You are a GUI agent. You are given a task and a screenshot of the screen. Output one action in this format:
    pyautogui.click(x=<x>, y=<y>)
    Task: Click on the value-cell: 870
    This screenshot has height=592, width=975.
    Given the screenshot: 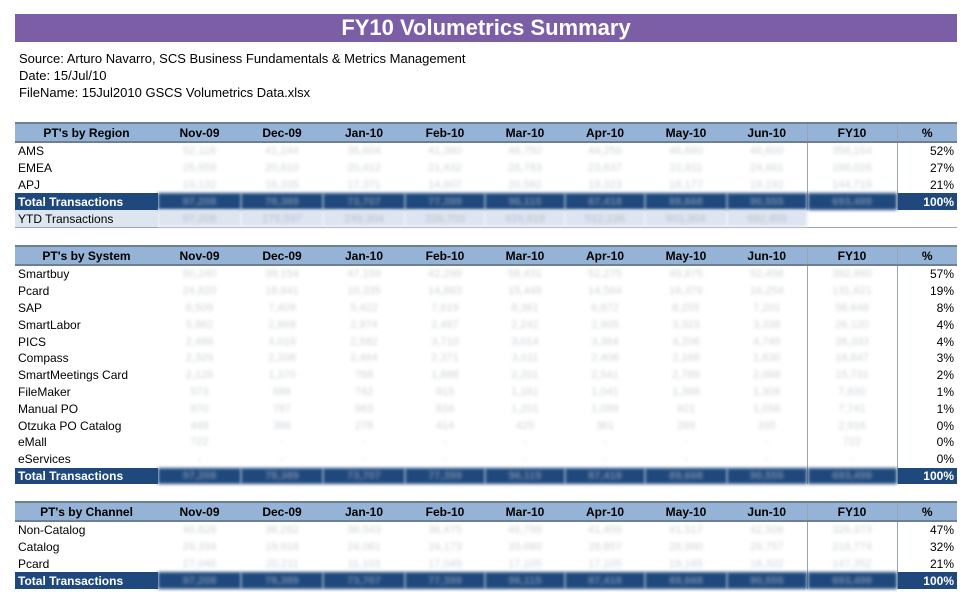 What is the action you would take?
    pyautogui.click(x=199, y=408)
    